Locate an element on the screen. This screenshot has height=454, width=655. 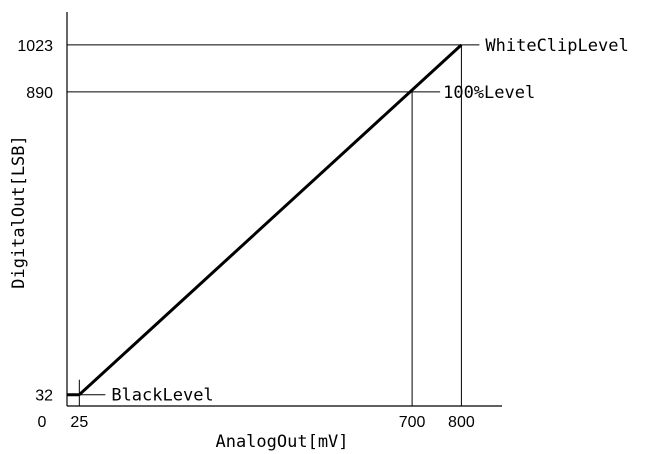
y-axis-label: DigitalOut[LSB] is located at coordinates (19, 212).